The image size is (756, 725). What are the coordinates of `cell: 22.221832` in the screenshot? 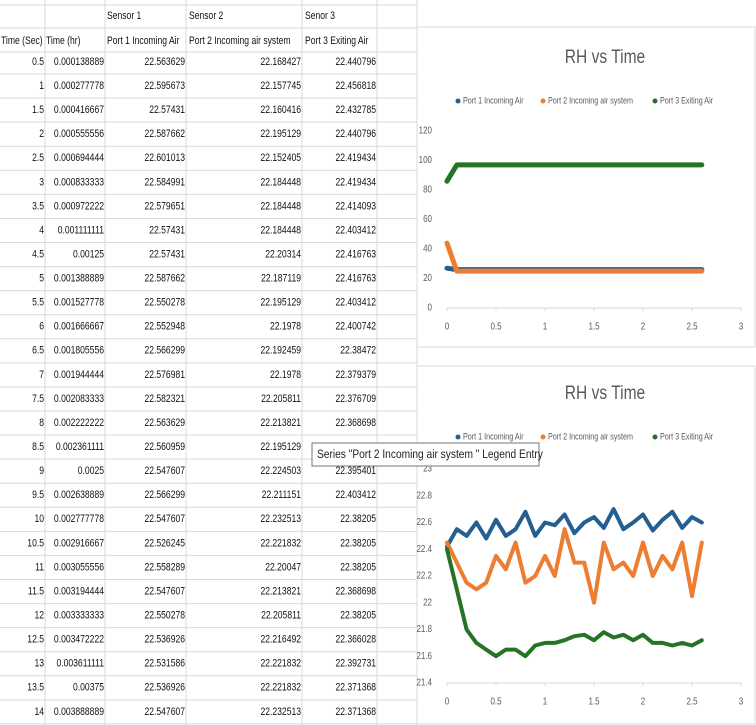 It's located at (280, 664).